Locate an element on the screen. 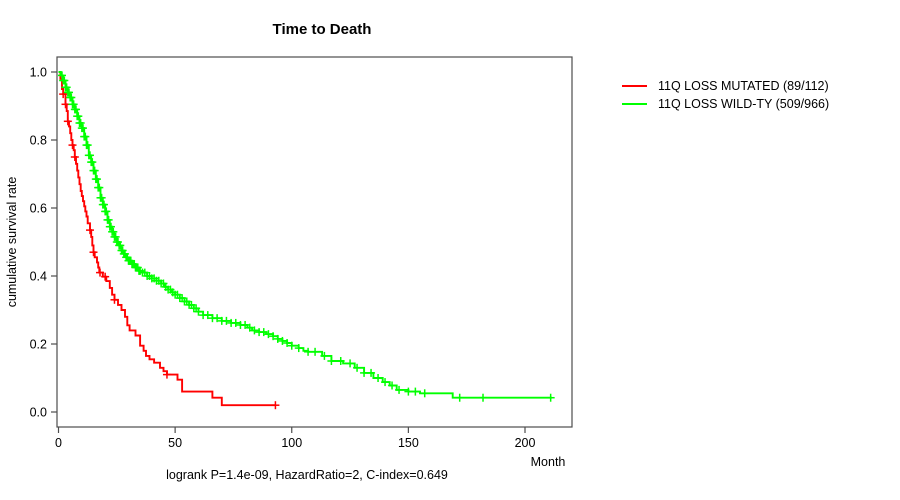  legend-item: 11Q LOSS MUTATED (89/112) is located at coordinates (725, 86).